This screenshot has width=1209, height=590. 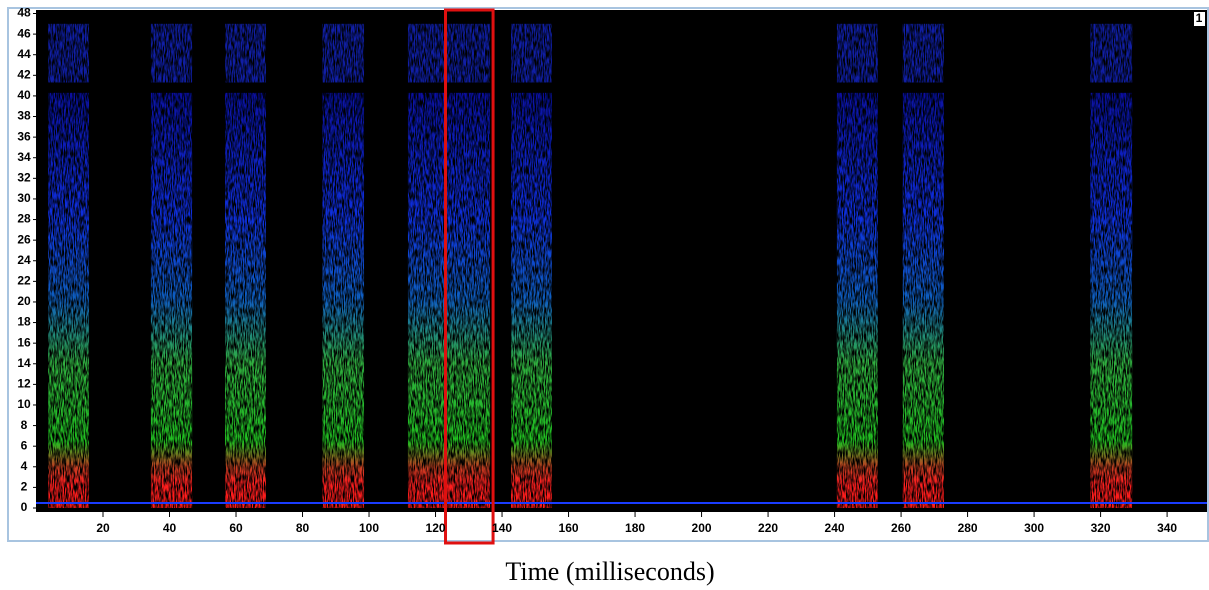 What do you see at coordinates (24, 322) in the screenshot?
I see `y-tick-label: 18` at bounding box center [24, 322].